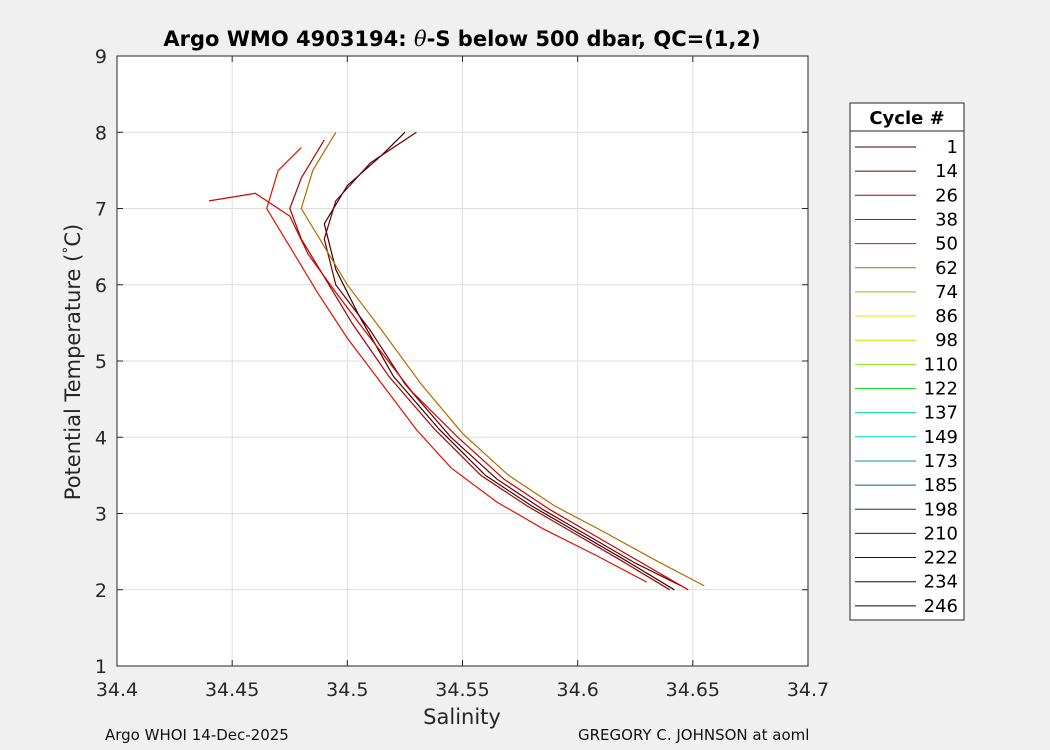  Describe the element at coordinates (946, 219) in the screenshot. I see `legend-label-38: 38` at that location.